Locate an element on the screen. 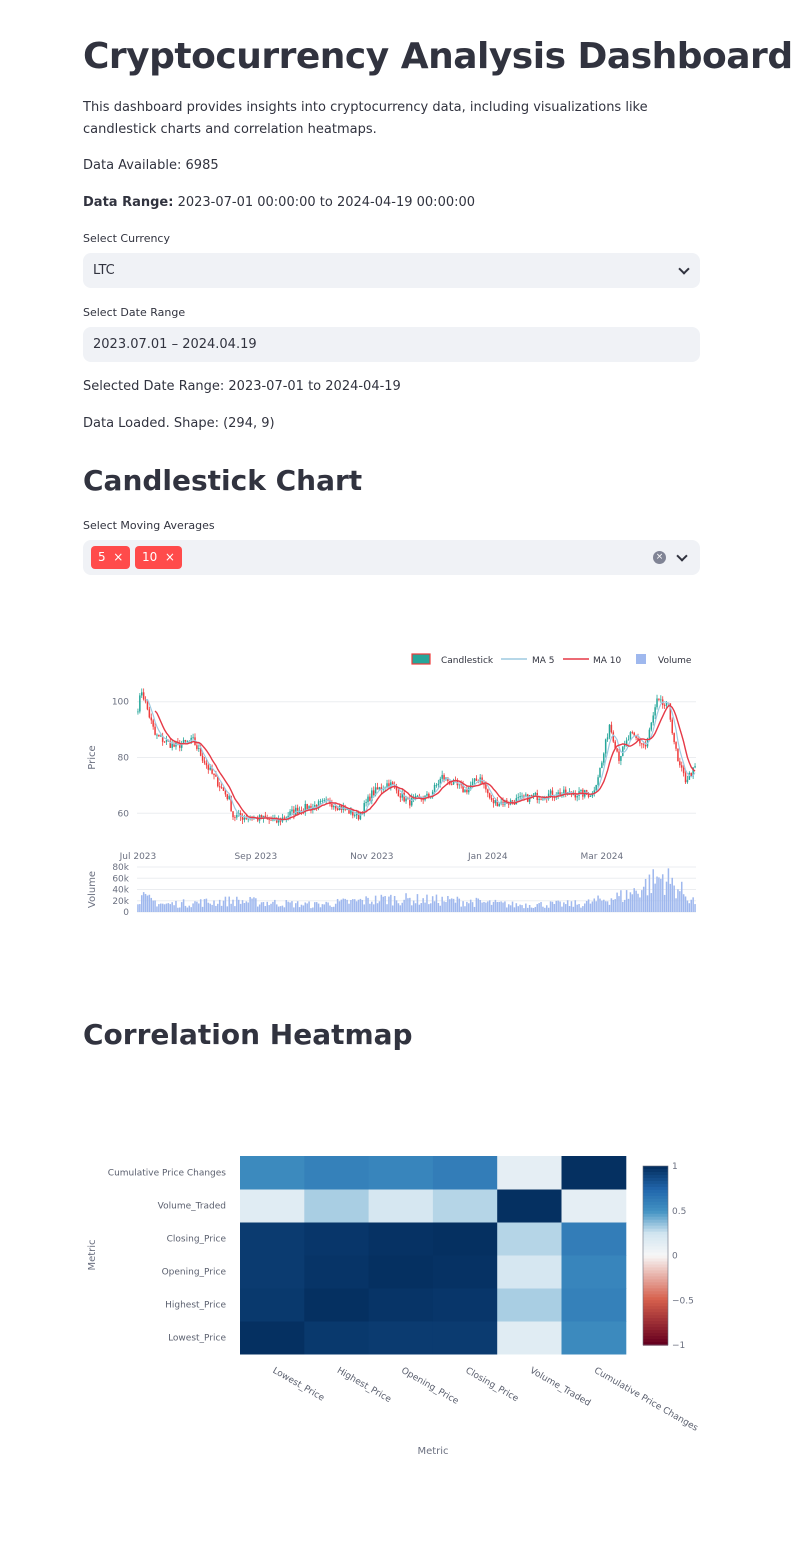 The width and height of the screenshot is (806, 1543). moving-averages-multiselect: 5 × 10 × × is located at coordinates (391, 557).